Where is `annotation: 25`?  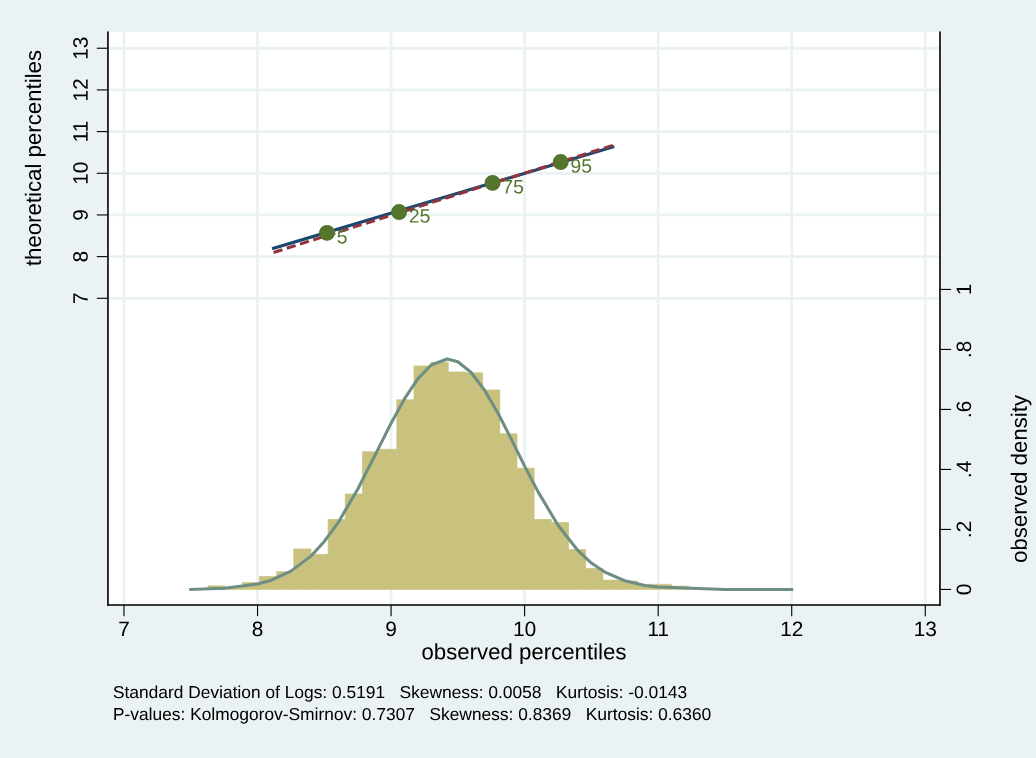
annotation: 25 is located at coordinates (419, 216).